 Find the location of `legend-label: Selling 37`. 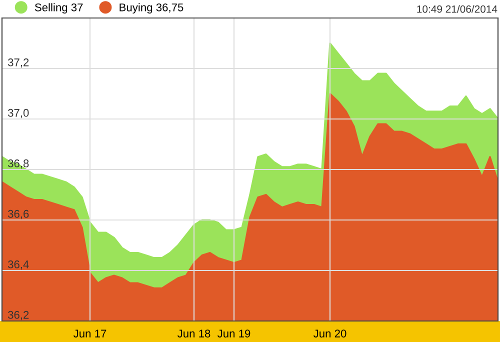

legend-label: Selling 37 is located at coordinates (58, 8).